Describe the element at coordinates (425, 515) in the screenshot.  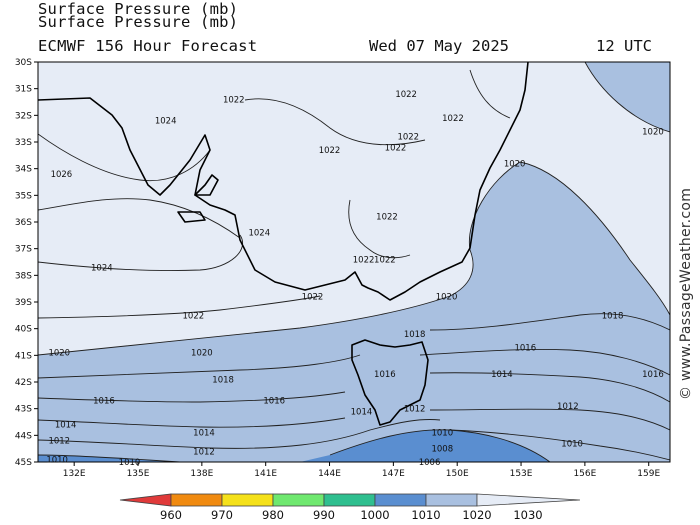
I see `colorbar-label: 1010` at that location.